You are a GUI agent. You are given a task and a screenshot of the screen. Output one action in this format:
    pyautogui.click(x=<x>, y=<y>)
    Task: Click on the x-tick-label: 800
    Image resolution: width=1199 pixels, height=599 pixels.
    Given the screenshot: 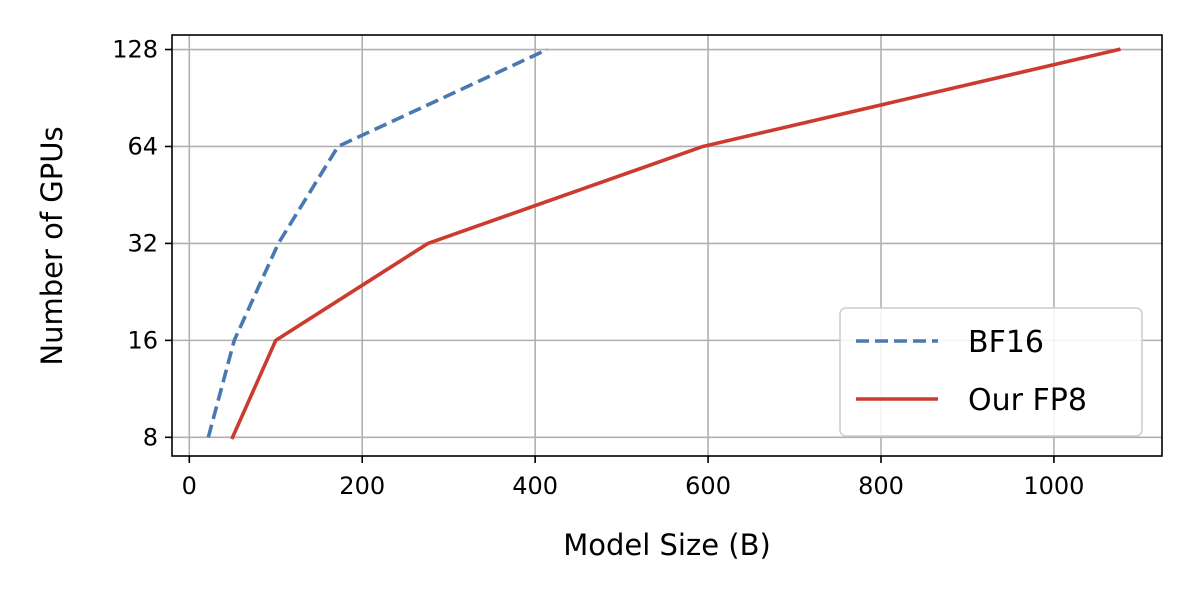 What is the action you would take?
    pyautogui.click(x=881, y=486)
    